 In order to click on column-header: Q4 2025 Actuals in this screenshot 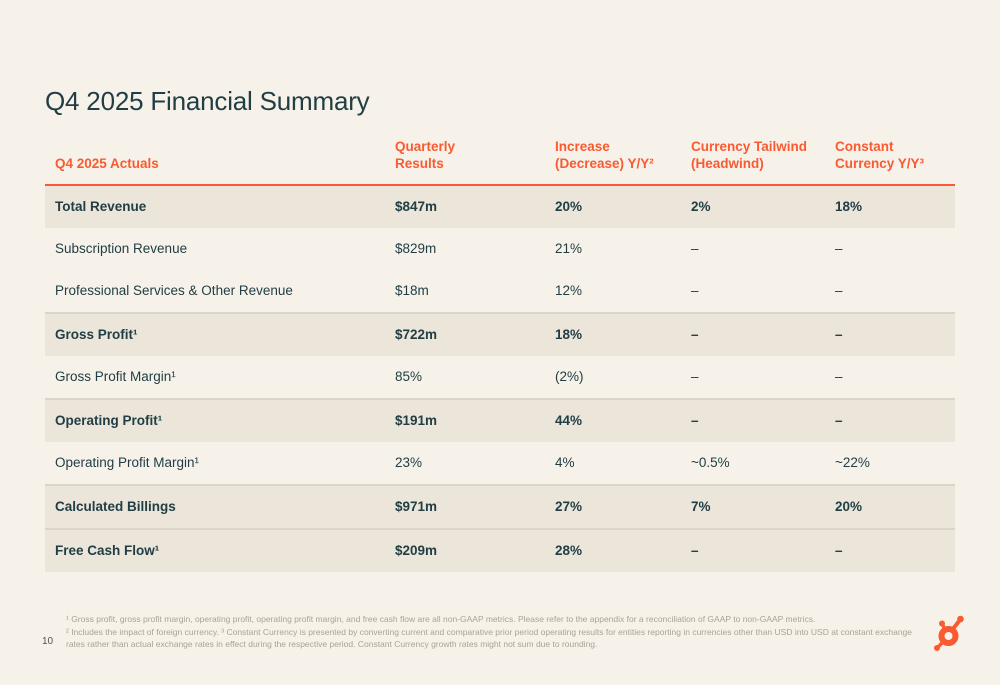, I will do `click(220, 162)`.